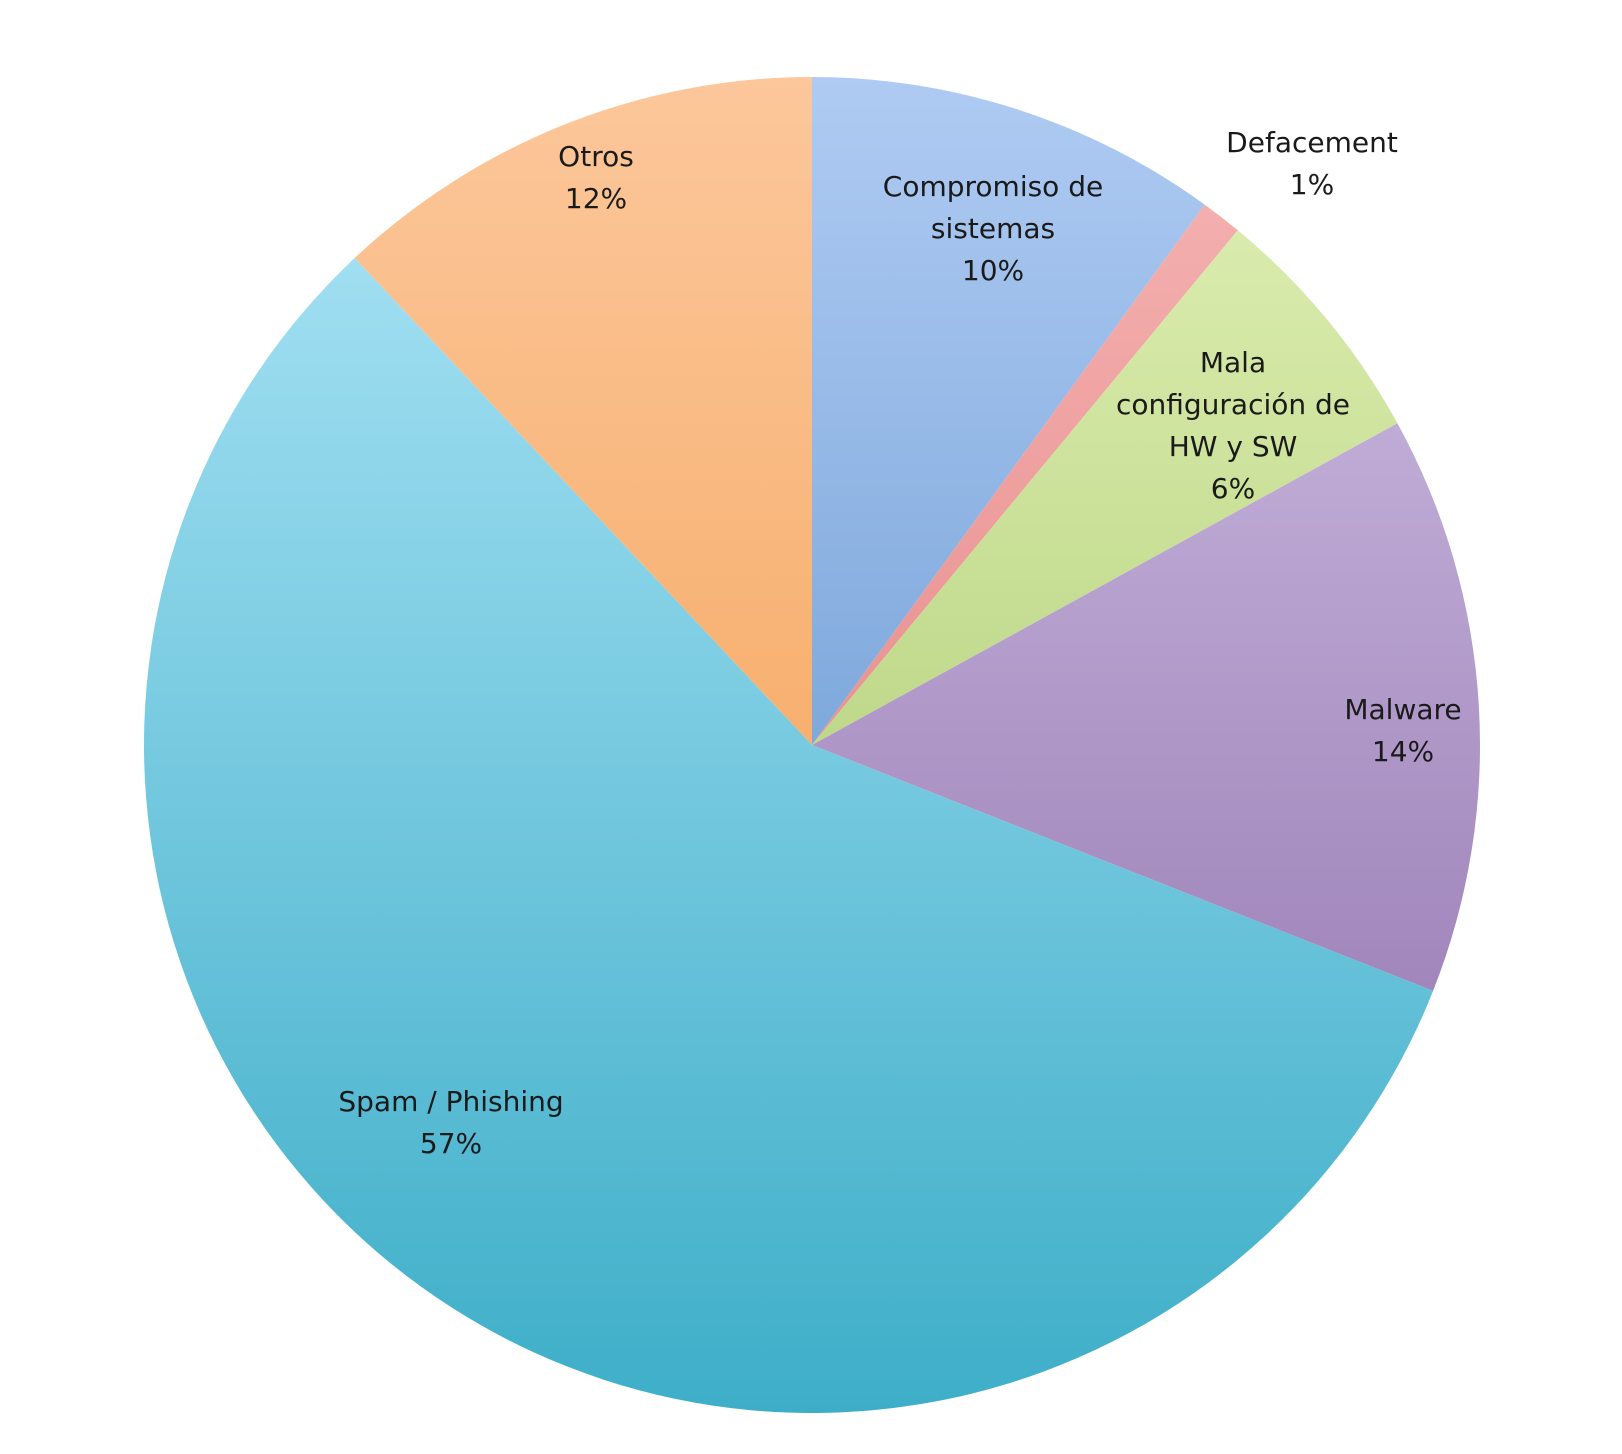 This screenshot has height=1454, width=1622. I want to click on slice-label-line: sistemas, so click(993, 228).